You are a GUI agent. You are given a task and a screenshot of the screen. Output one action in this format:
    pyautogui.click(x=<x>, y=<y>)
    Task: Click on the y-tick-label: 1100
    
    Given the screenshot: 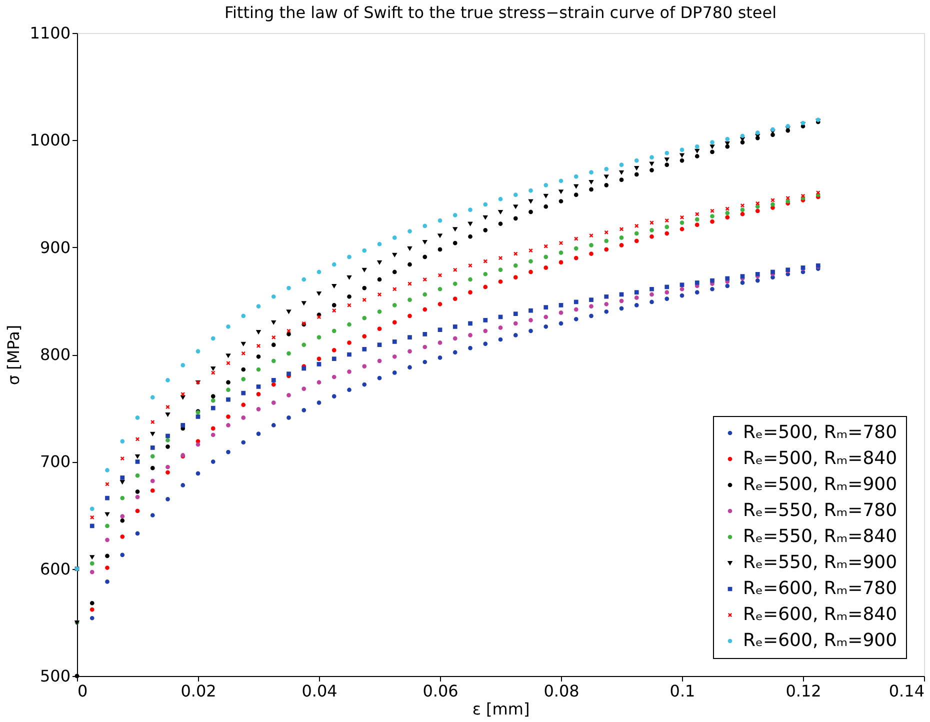 What is the action you would take?
    pyautogui.click(x=50, y=33)
    